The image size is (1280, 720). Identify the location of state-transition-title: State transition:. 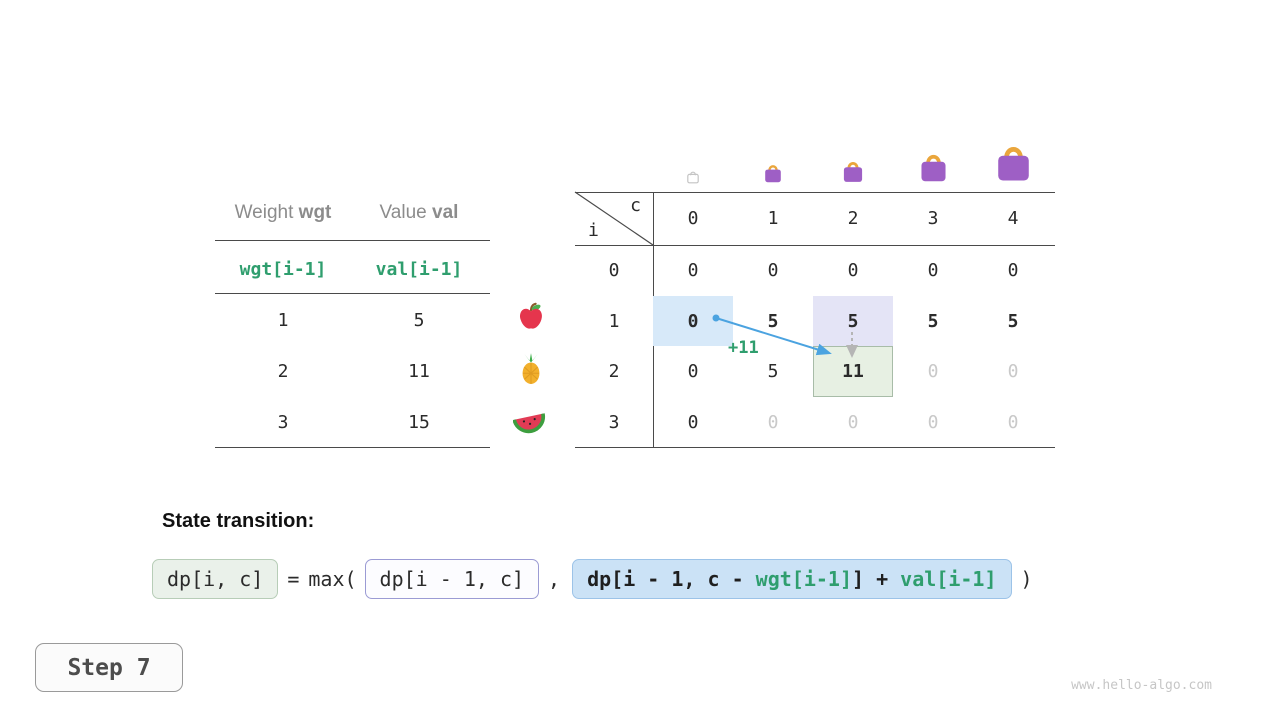
(238, 521).